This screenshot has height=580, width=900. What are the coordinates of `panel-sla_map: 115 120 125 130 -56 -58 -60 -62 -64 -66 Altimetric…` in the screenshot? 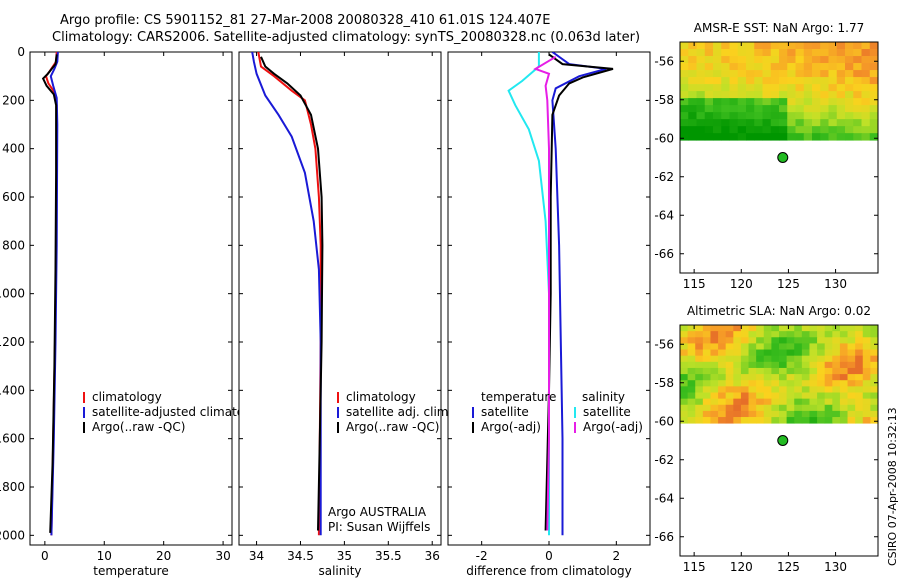 It's located at (766, 439).